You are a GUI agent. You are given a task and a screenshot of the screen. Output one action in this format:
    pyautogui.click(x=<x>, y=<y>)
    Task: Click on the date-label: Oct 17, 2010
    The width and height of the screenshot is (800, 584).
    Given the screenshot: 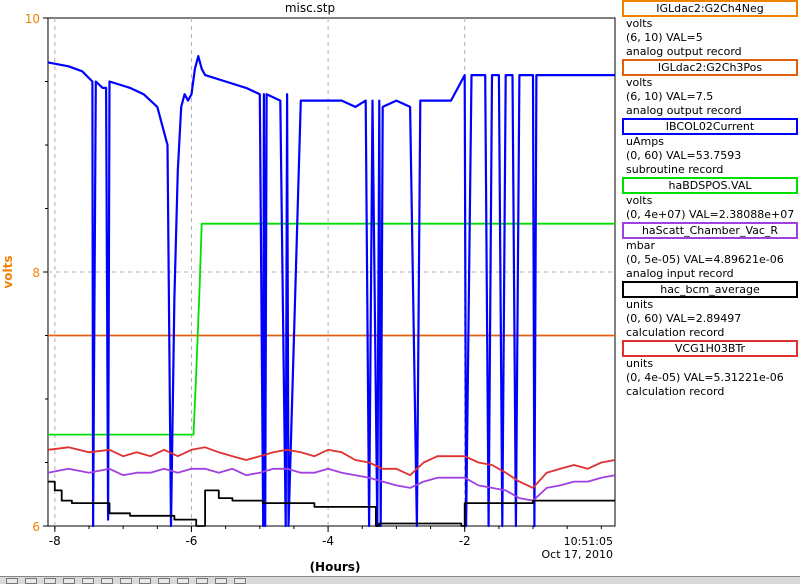 What is the action you would take?
    pyautogui.click(x=578, y=554)
    